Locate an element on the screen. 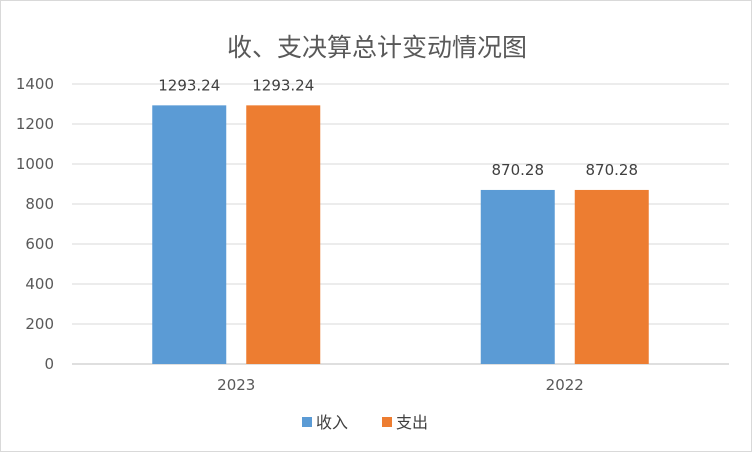  bar-2023-expense is located at coordinates (283, 235).